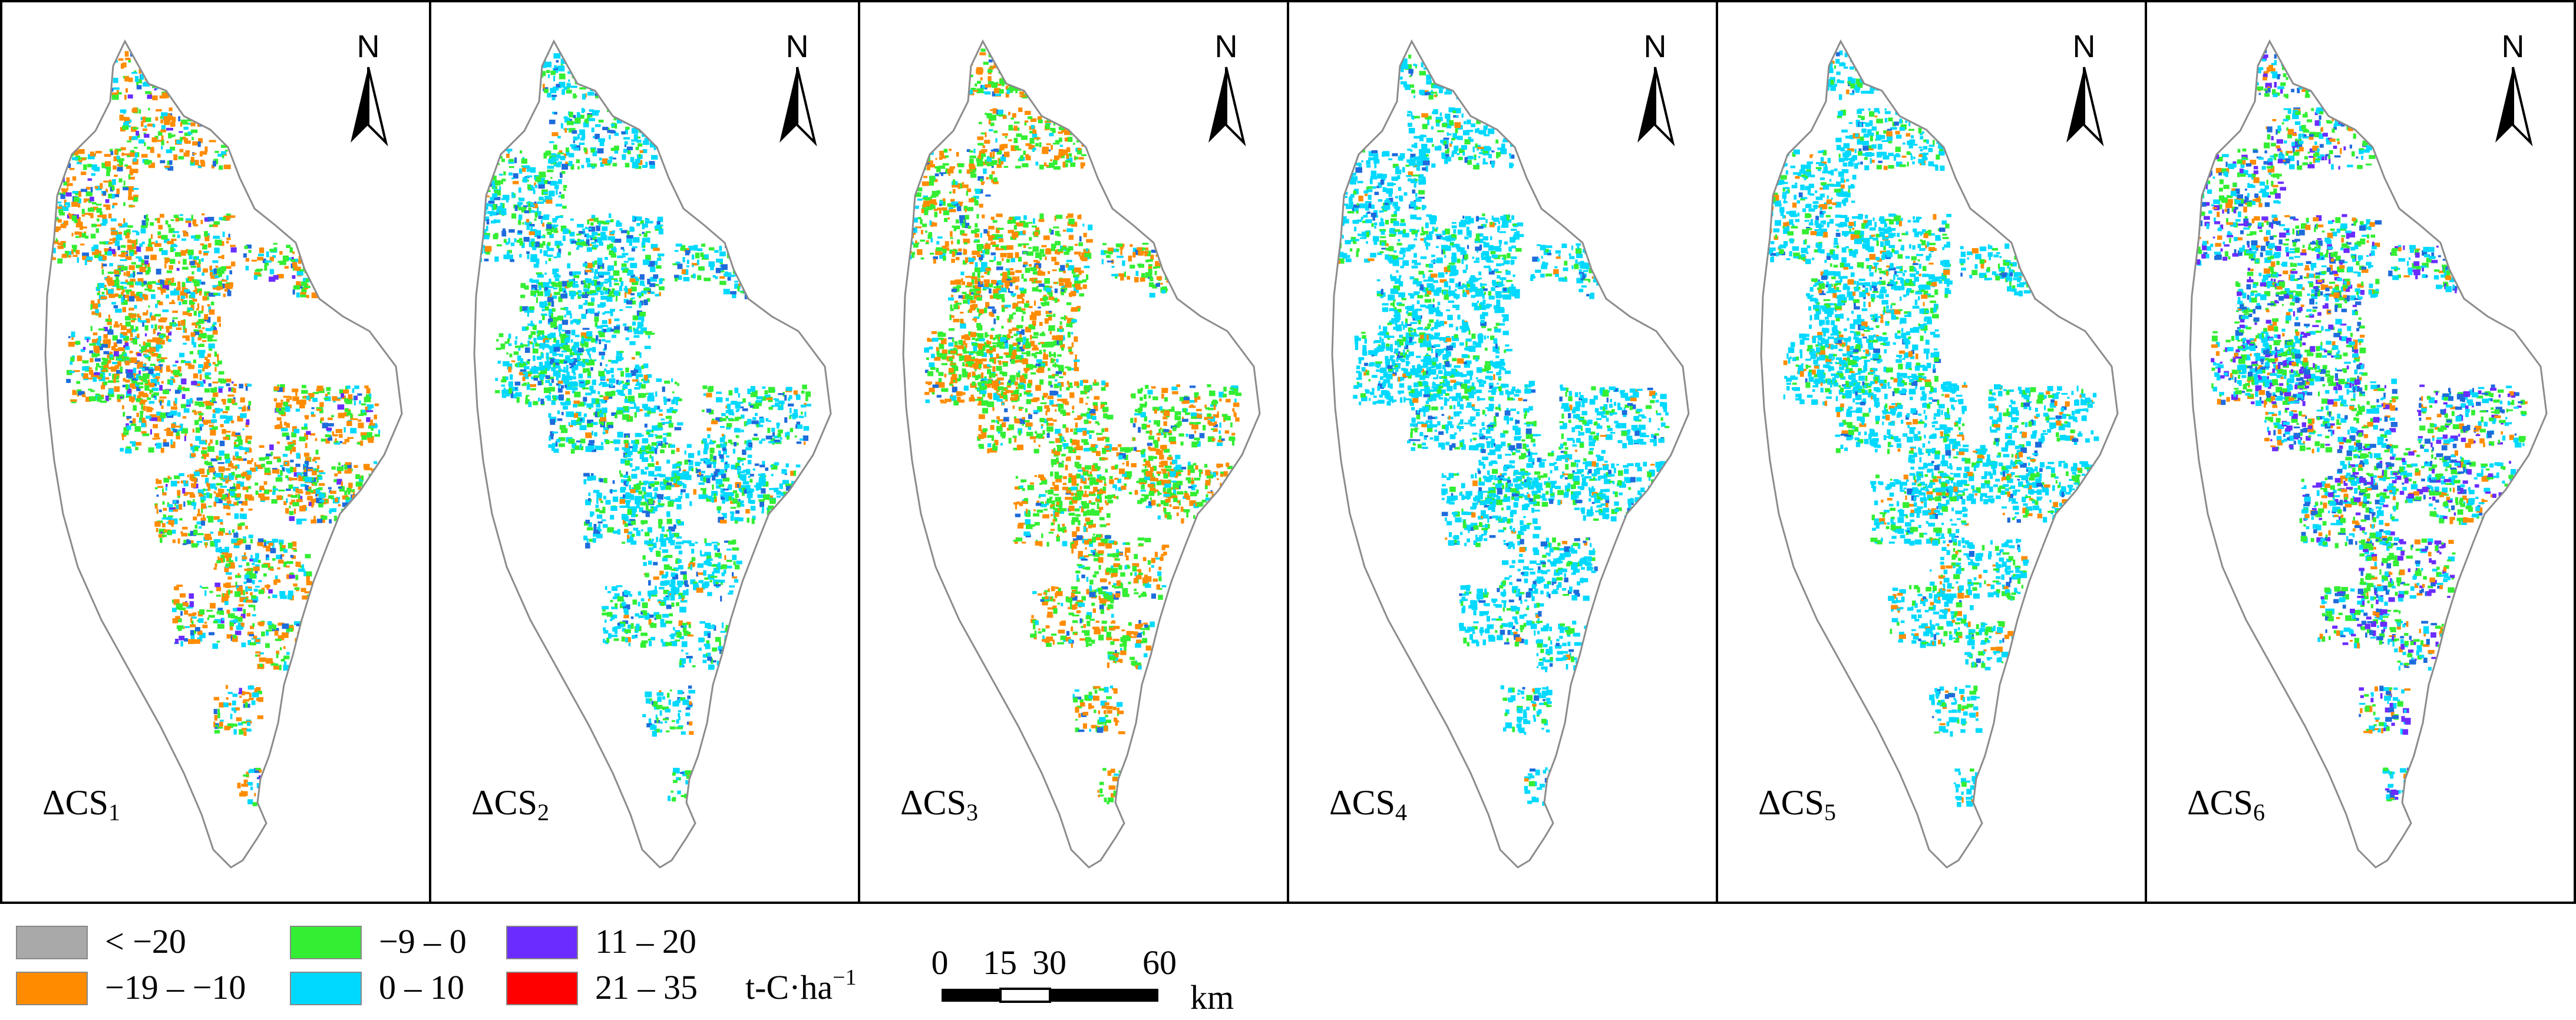  Describe the element at coordinates (175, 987) in the screenshot. I see `legend-label: −19 – −10` at that location.